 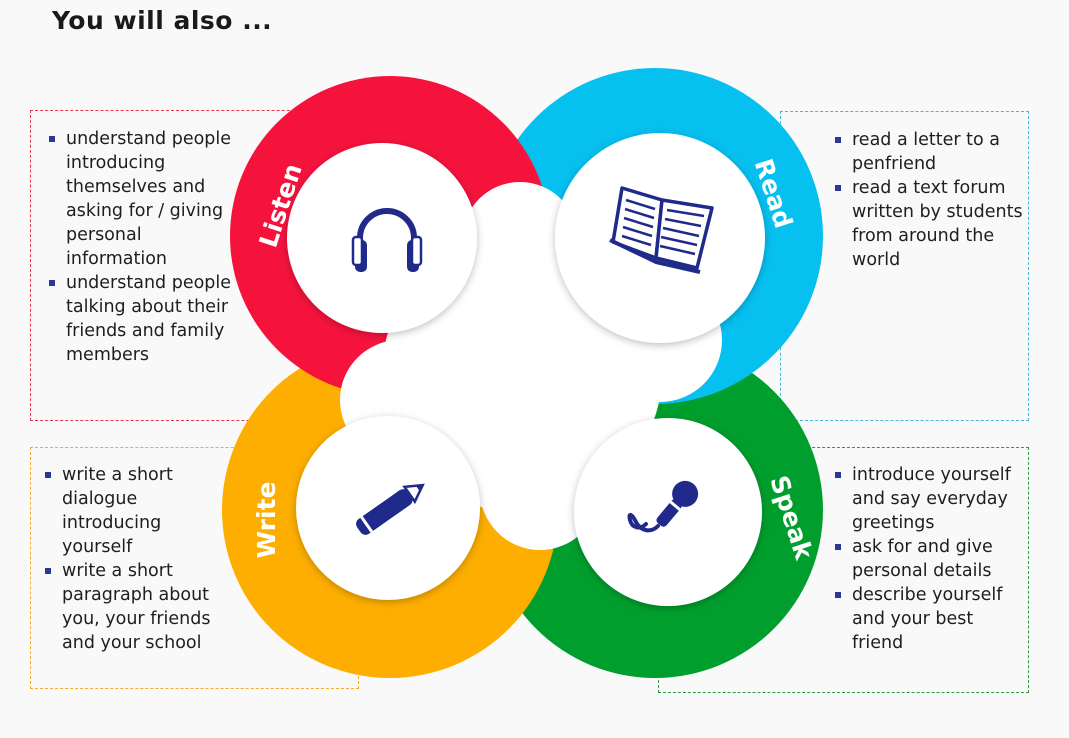 I want to click on list-item: read a letter to a penfriend, so click(x=929, y=152).